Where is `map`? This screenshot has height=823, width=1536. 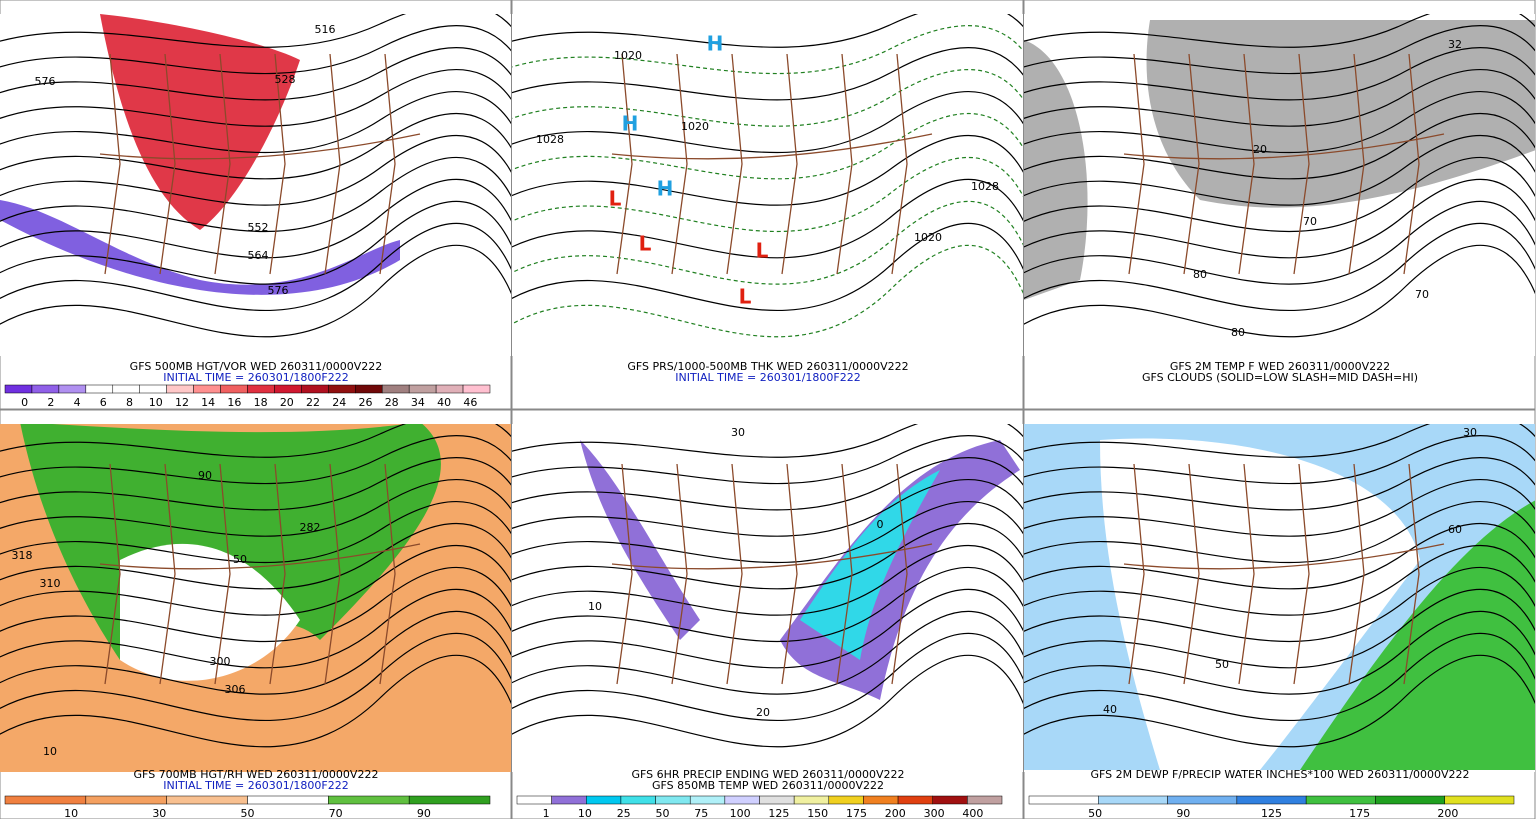
map is located at coordinates (1279, 176).